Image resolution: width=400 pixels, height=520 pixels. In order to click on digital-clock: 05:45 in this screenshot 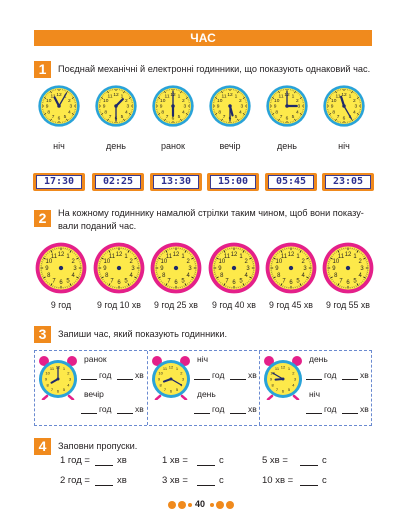, I will do `click(291, 182)`.